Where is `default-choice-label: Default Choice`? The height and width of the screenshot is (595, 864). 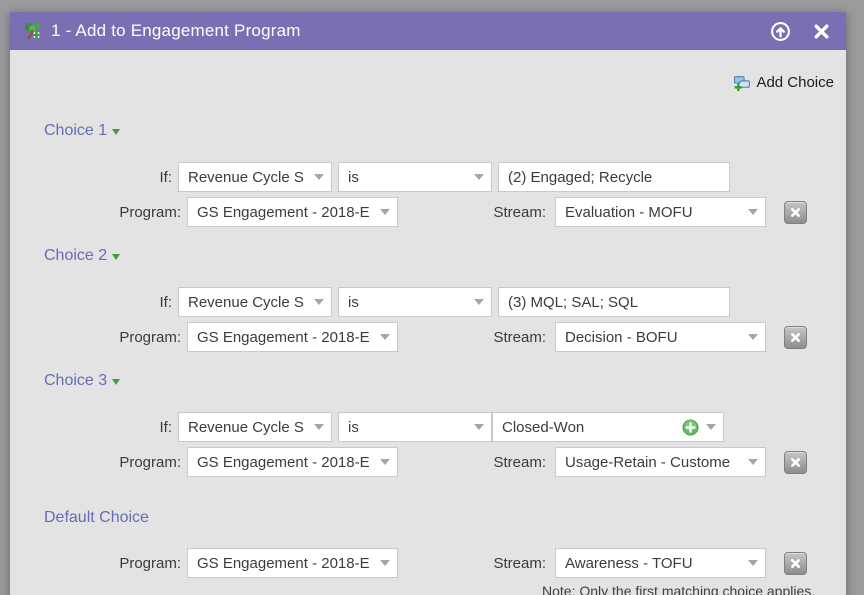
default-choice-label: Default Choice is located at coordinates (96, 517).